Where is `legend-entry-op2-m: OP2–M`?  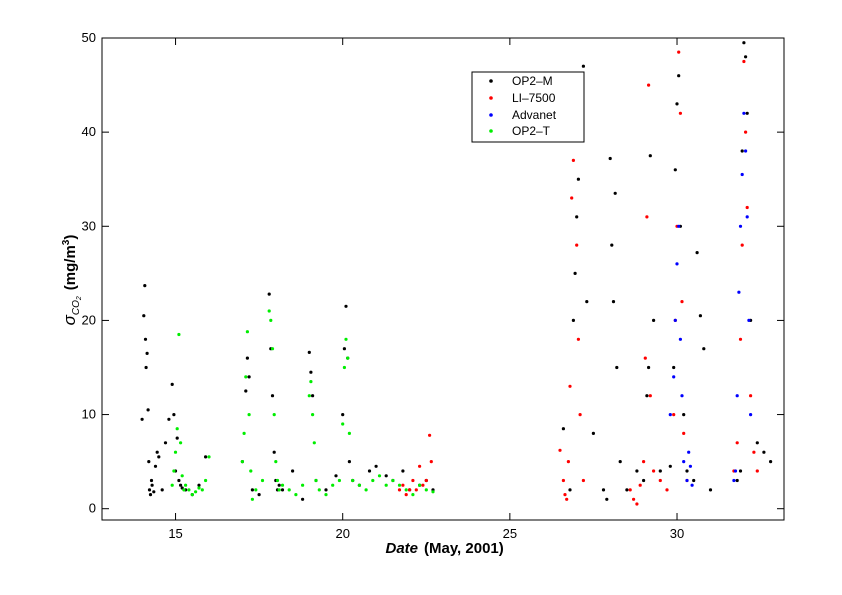
legend-entry-op2-m: OP2–M is located at coordinates (521, 81).